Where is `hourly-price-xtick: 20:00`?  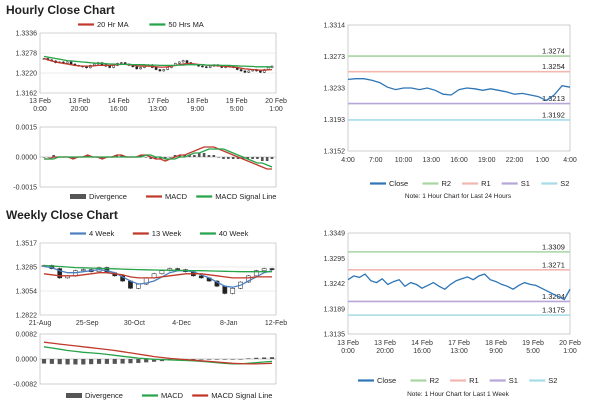
hourly-price-xtick: 20:00 is located at coordinates (80, 109).